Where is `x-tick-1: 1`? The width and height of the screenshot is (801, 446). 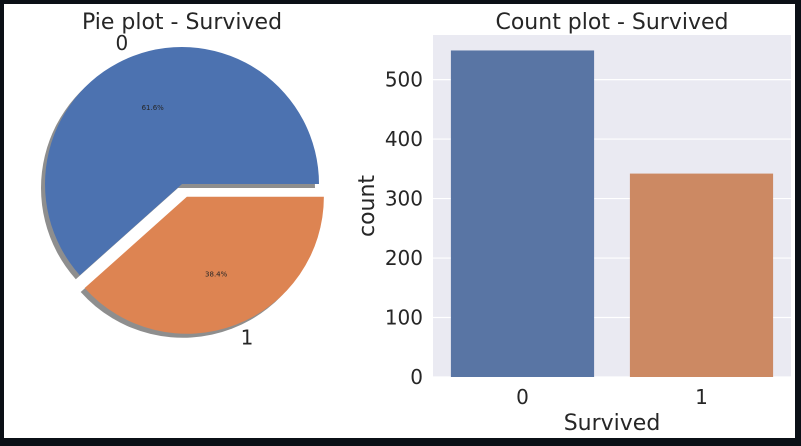 x-tick-1: 1 is located at coordinates (701, 397).